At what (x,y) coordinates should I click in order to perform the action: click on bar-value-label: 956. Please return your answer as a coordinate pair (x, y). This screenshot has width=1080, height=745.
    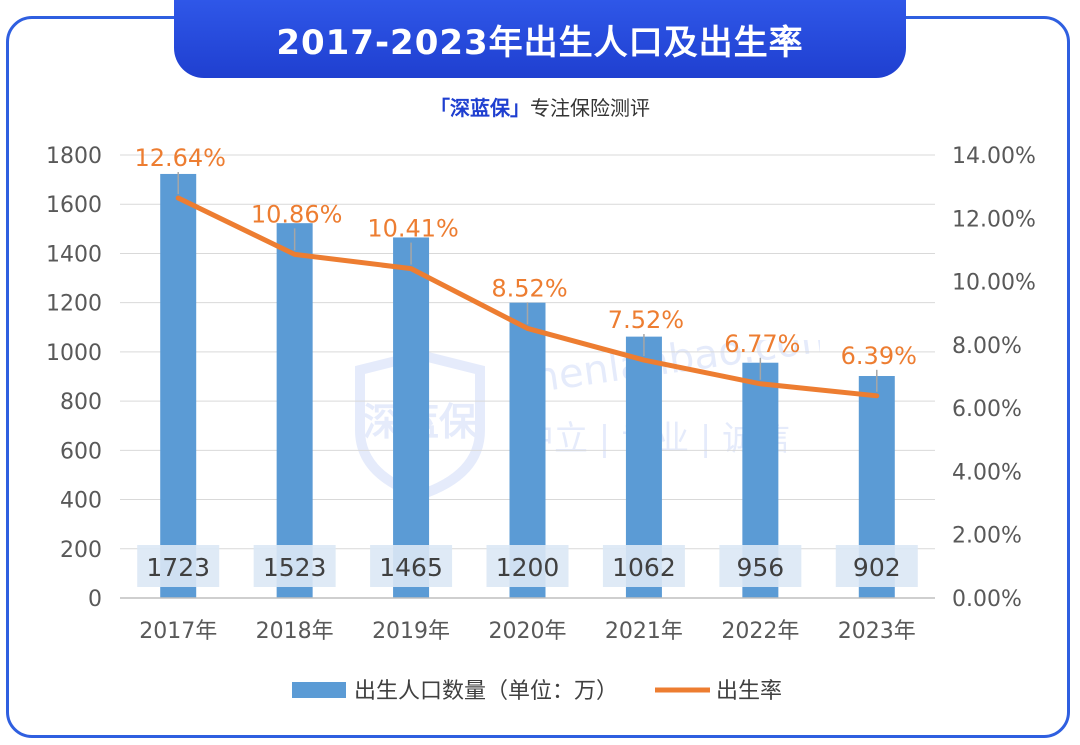
    Looking at the image, I should click on (760, 567).